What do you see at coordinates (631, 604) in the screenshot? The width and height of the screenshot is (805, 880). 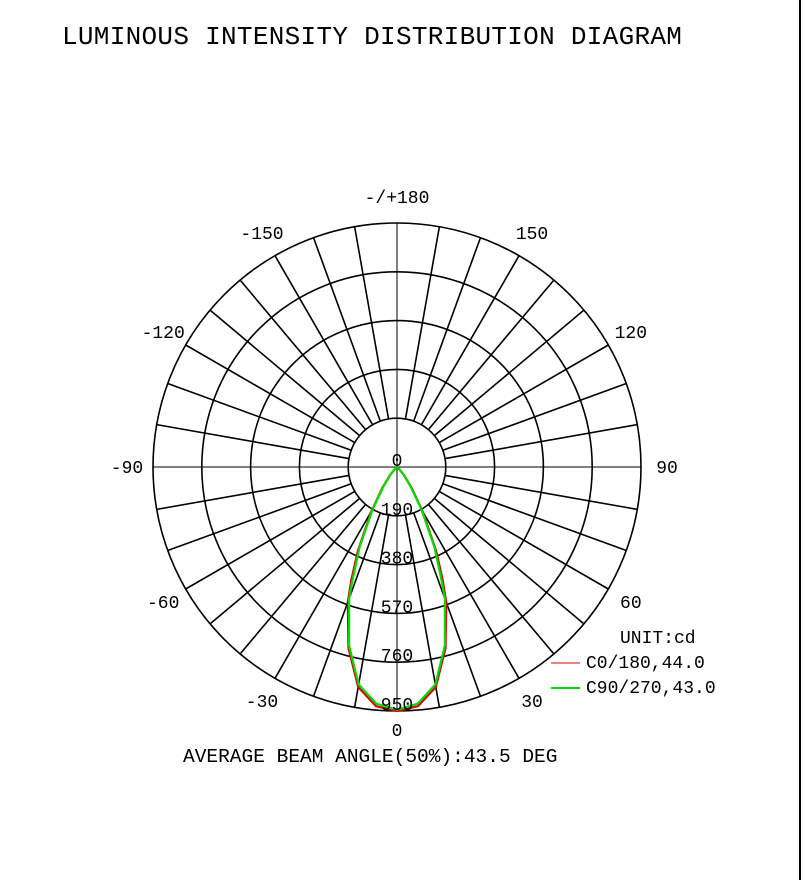 I see `angle-tick-label: 60` at bounding box center [631, 604].